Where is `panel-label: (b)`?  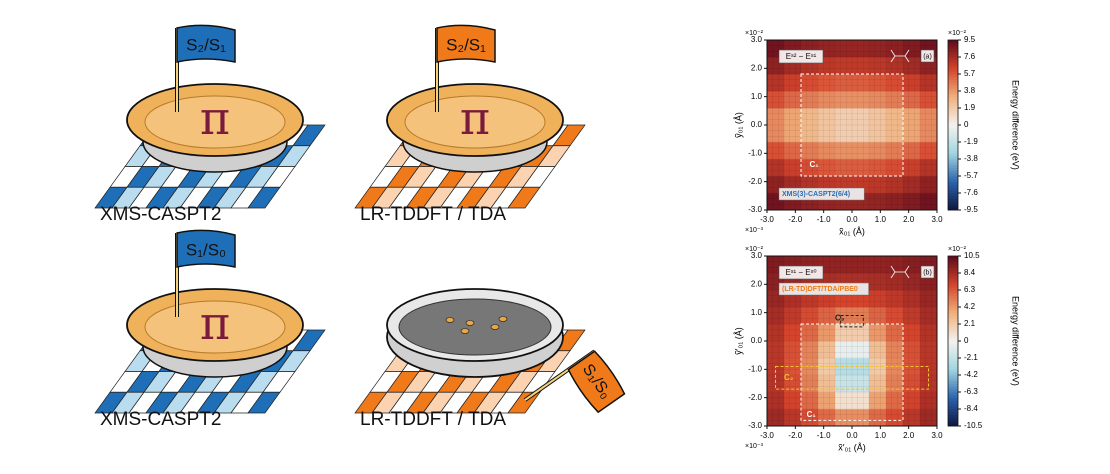
panel-label: (b) is located at coordinates (927, 272).